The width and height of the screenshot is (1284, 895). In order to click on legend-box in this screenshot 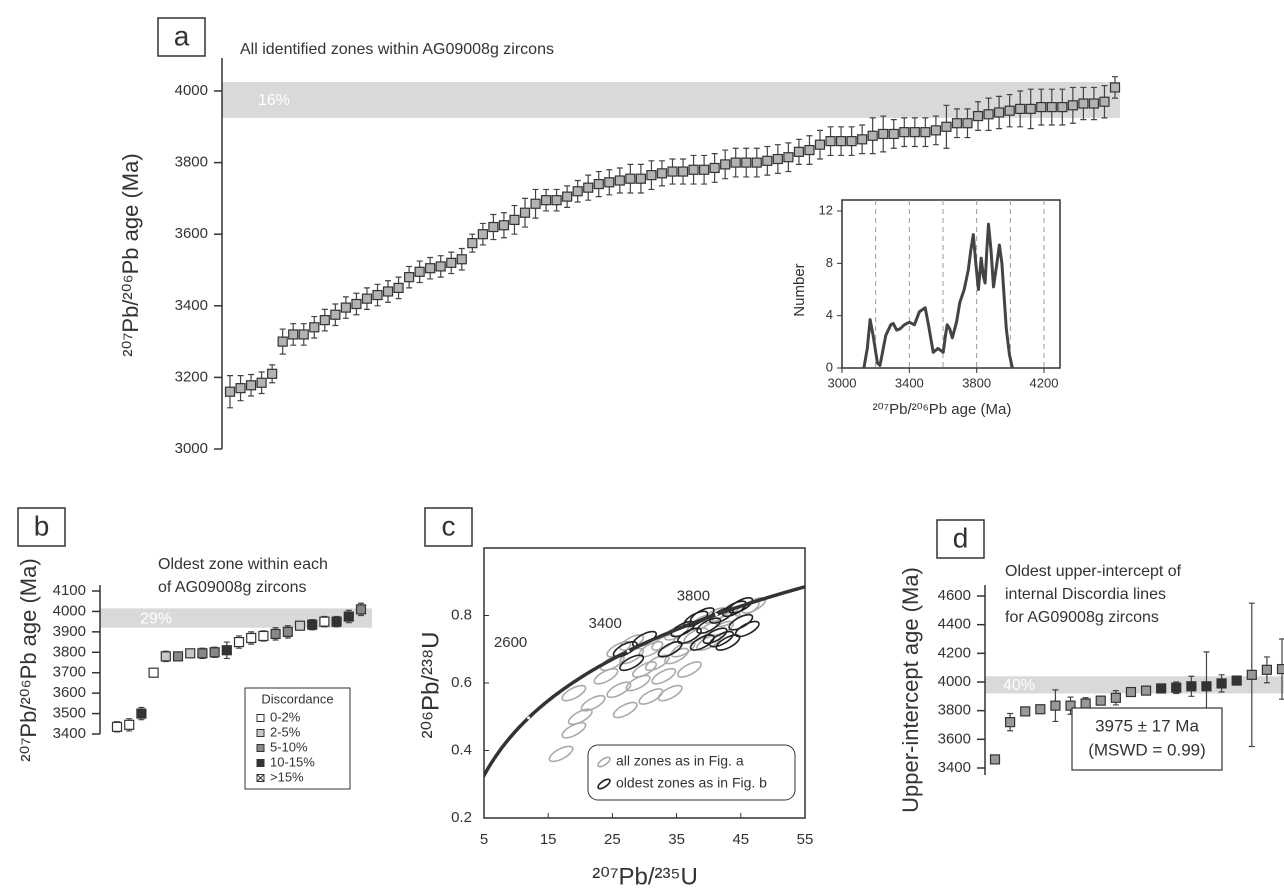, I will do `click(297, 738)`.